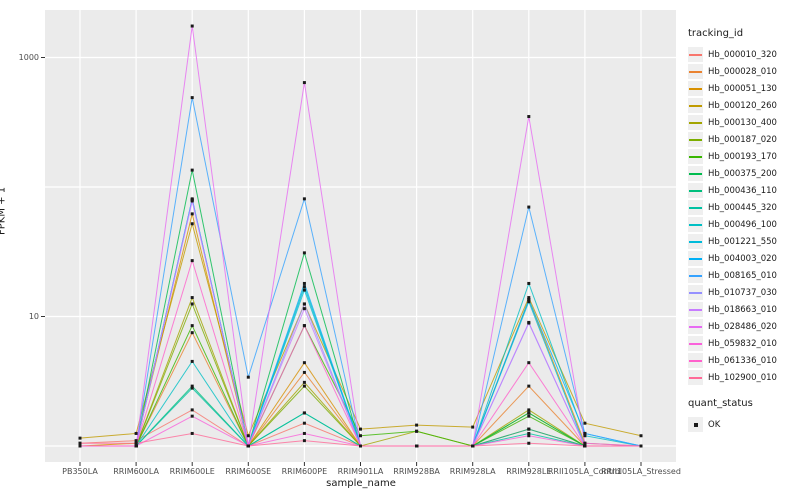 This screenshot has height=500, width=800. Describe the element at coordinates (743, 424) in the screenshot. I see `legend-item-quant-ok: OK` at that location.